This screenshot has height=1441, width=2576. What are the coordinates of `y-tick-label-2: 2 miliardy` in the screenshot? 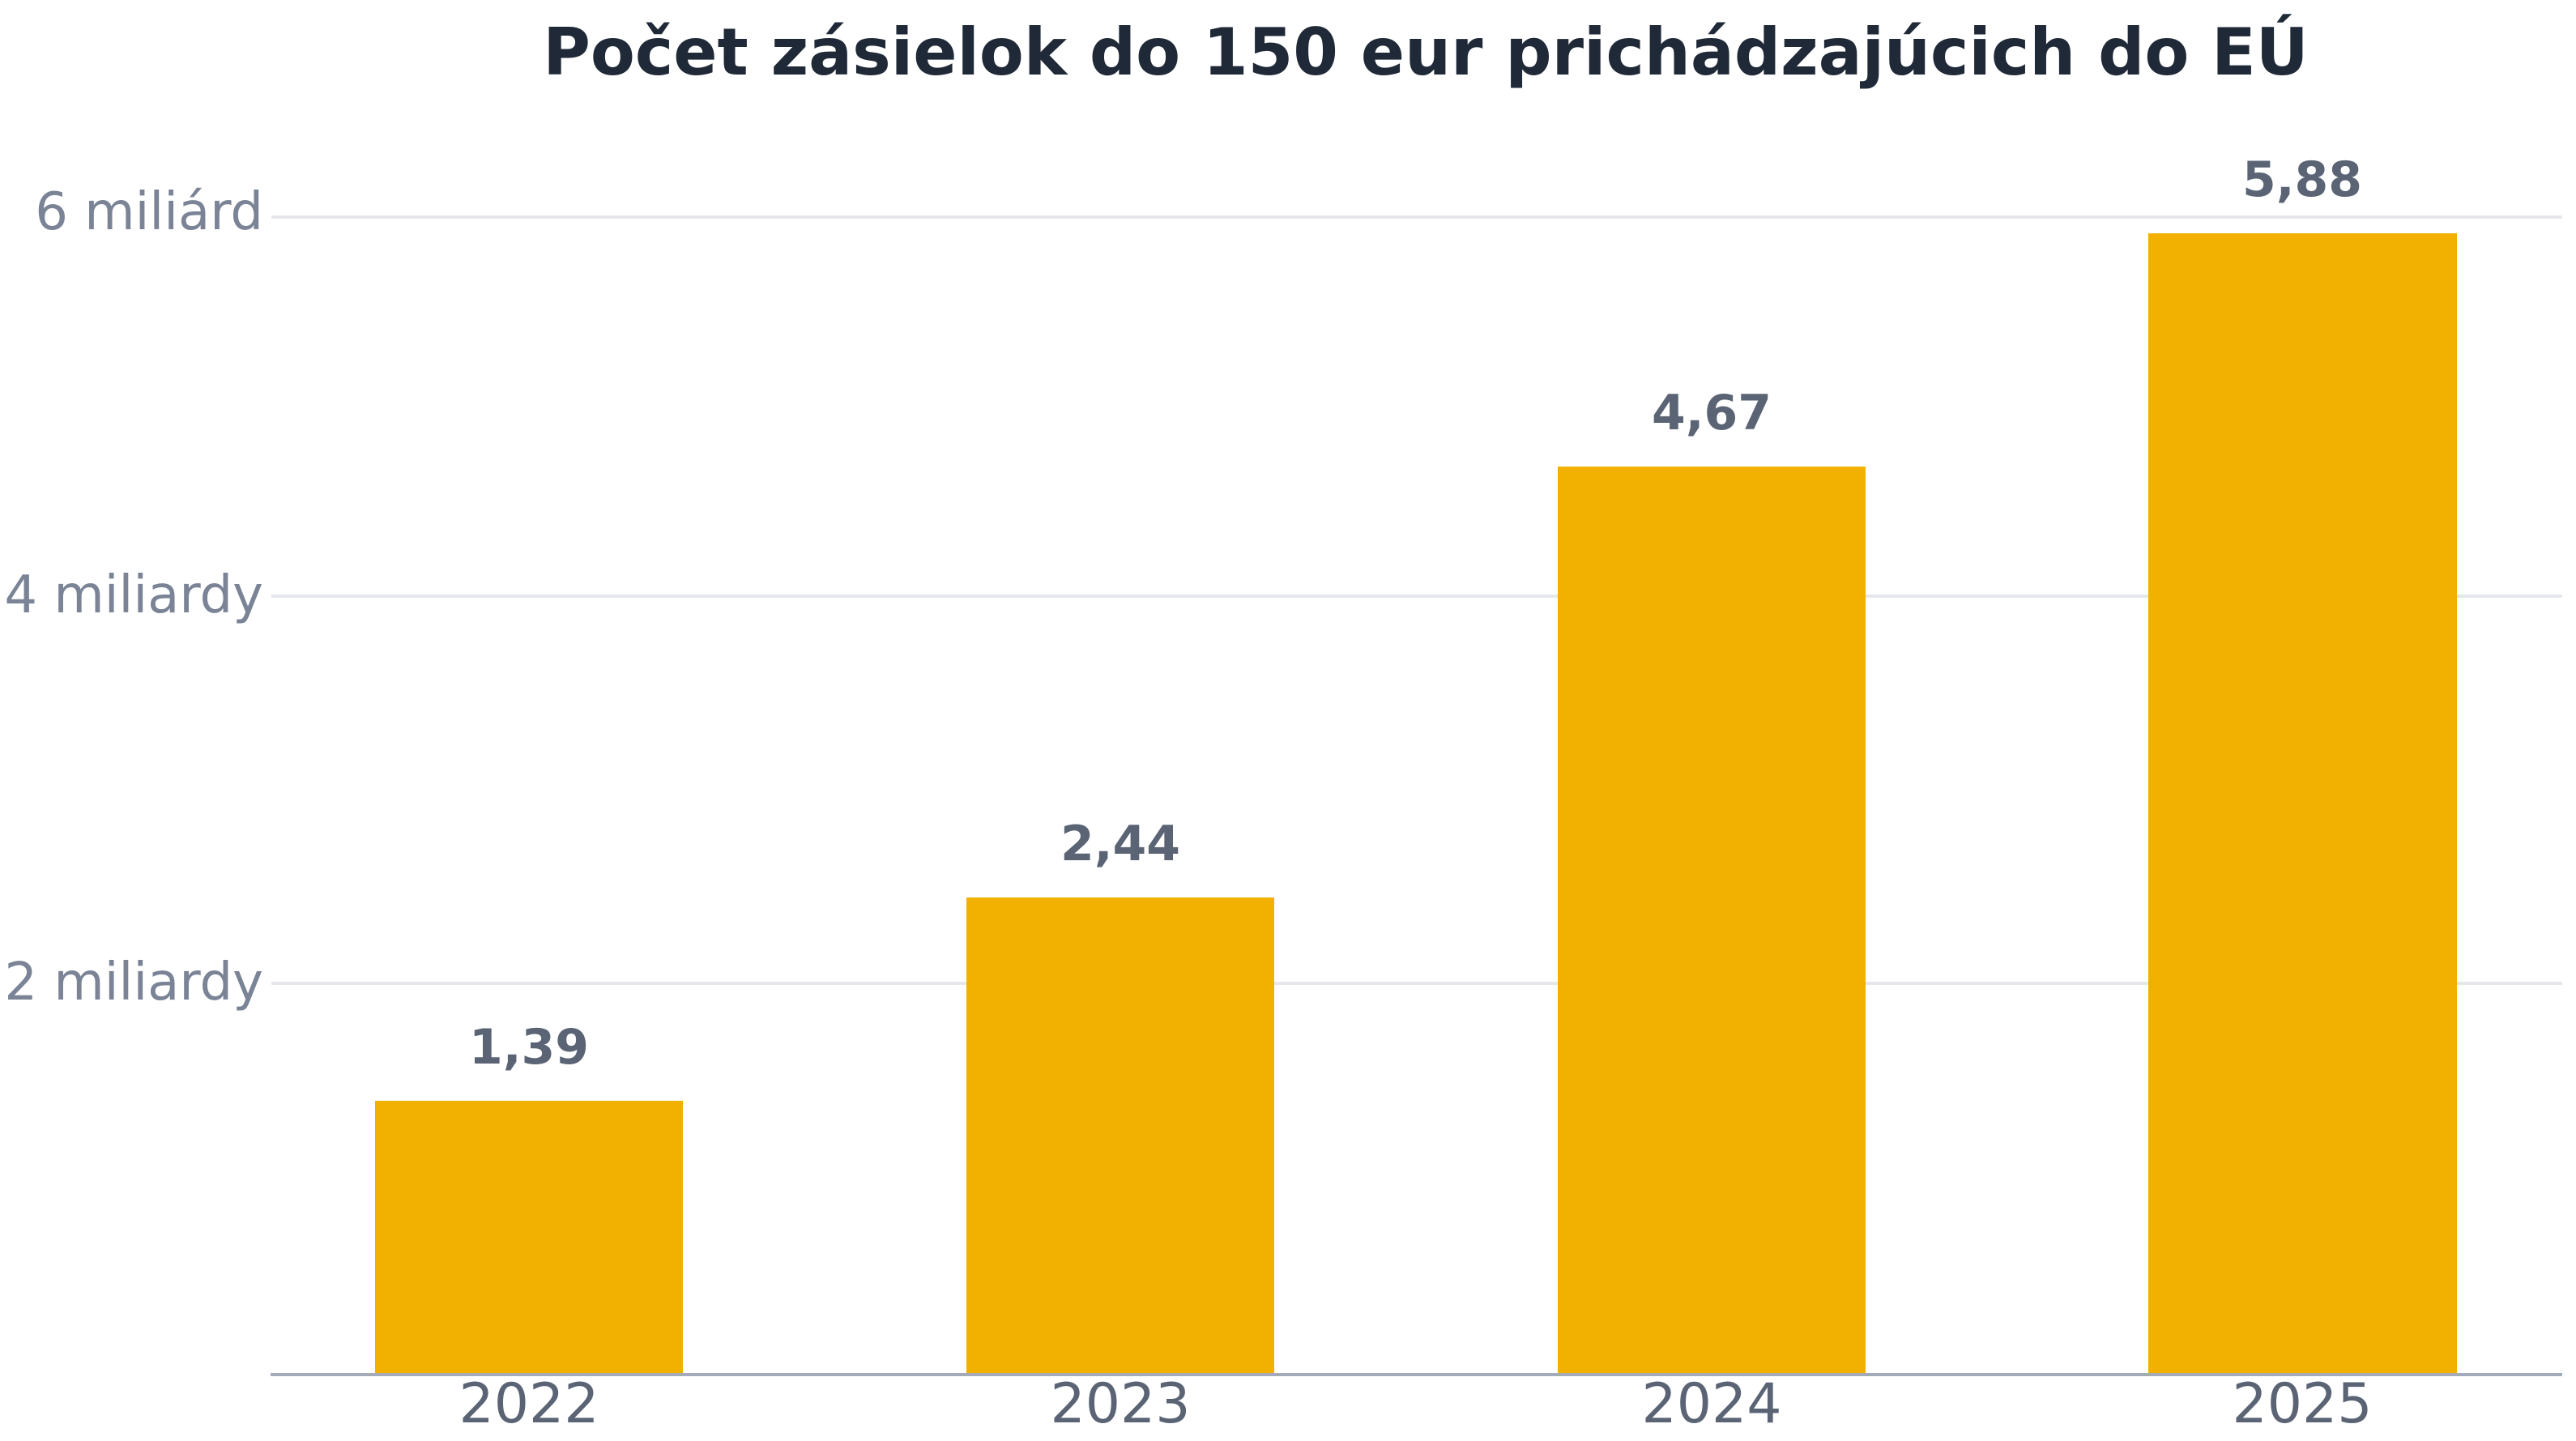 It's located at (133, 983).